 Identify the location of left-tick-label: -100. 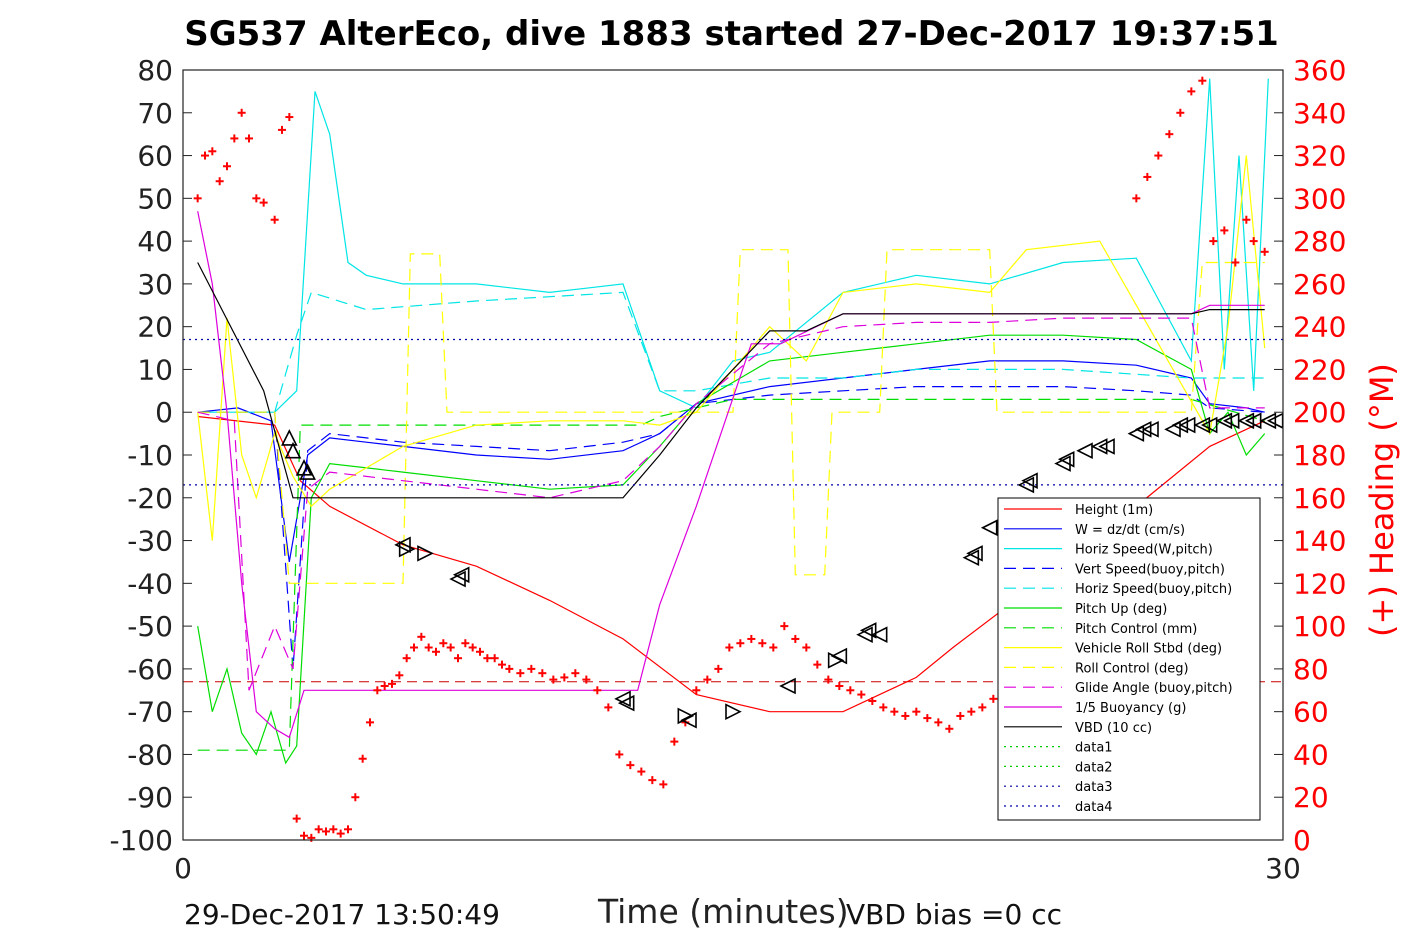
(141, 840).